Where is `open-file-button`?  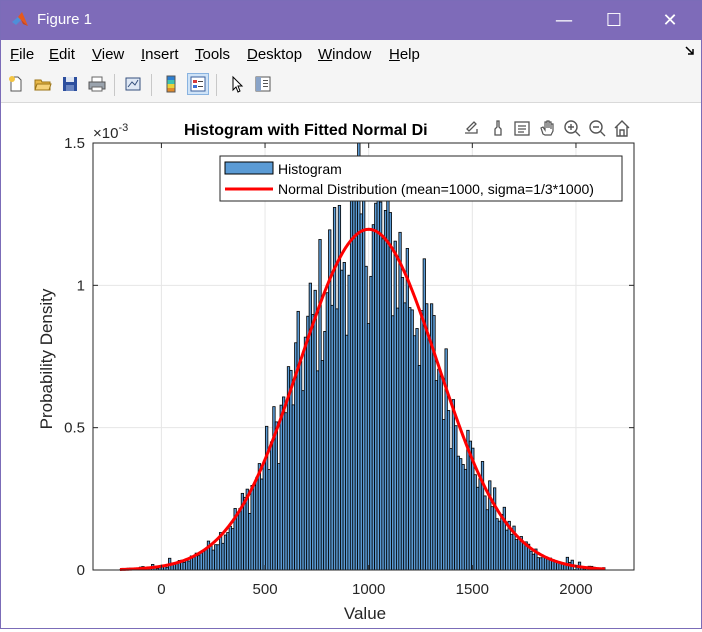
open-file-button is located at coordinates (43, 84).